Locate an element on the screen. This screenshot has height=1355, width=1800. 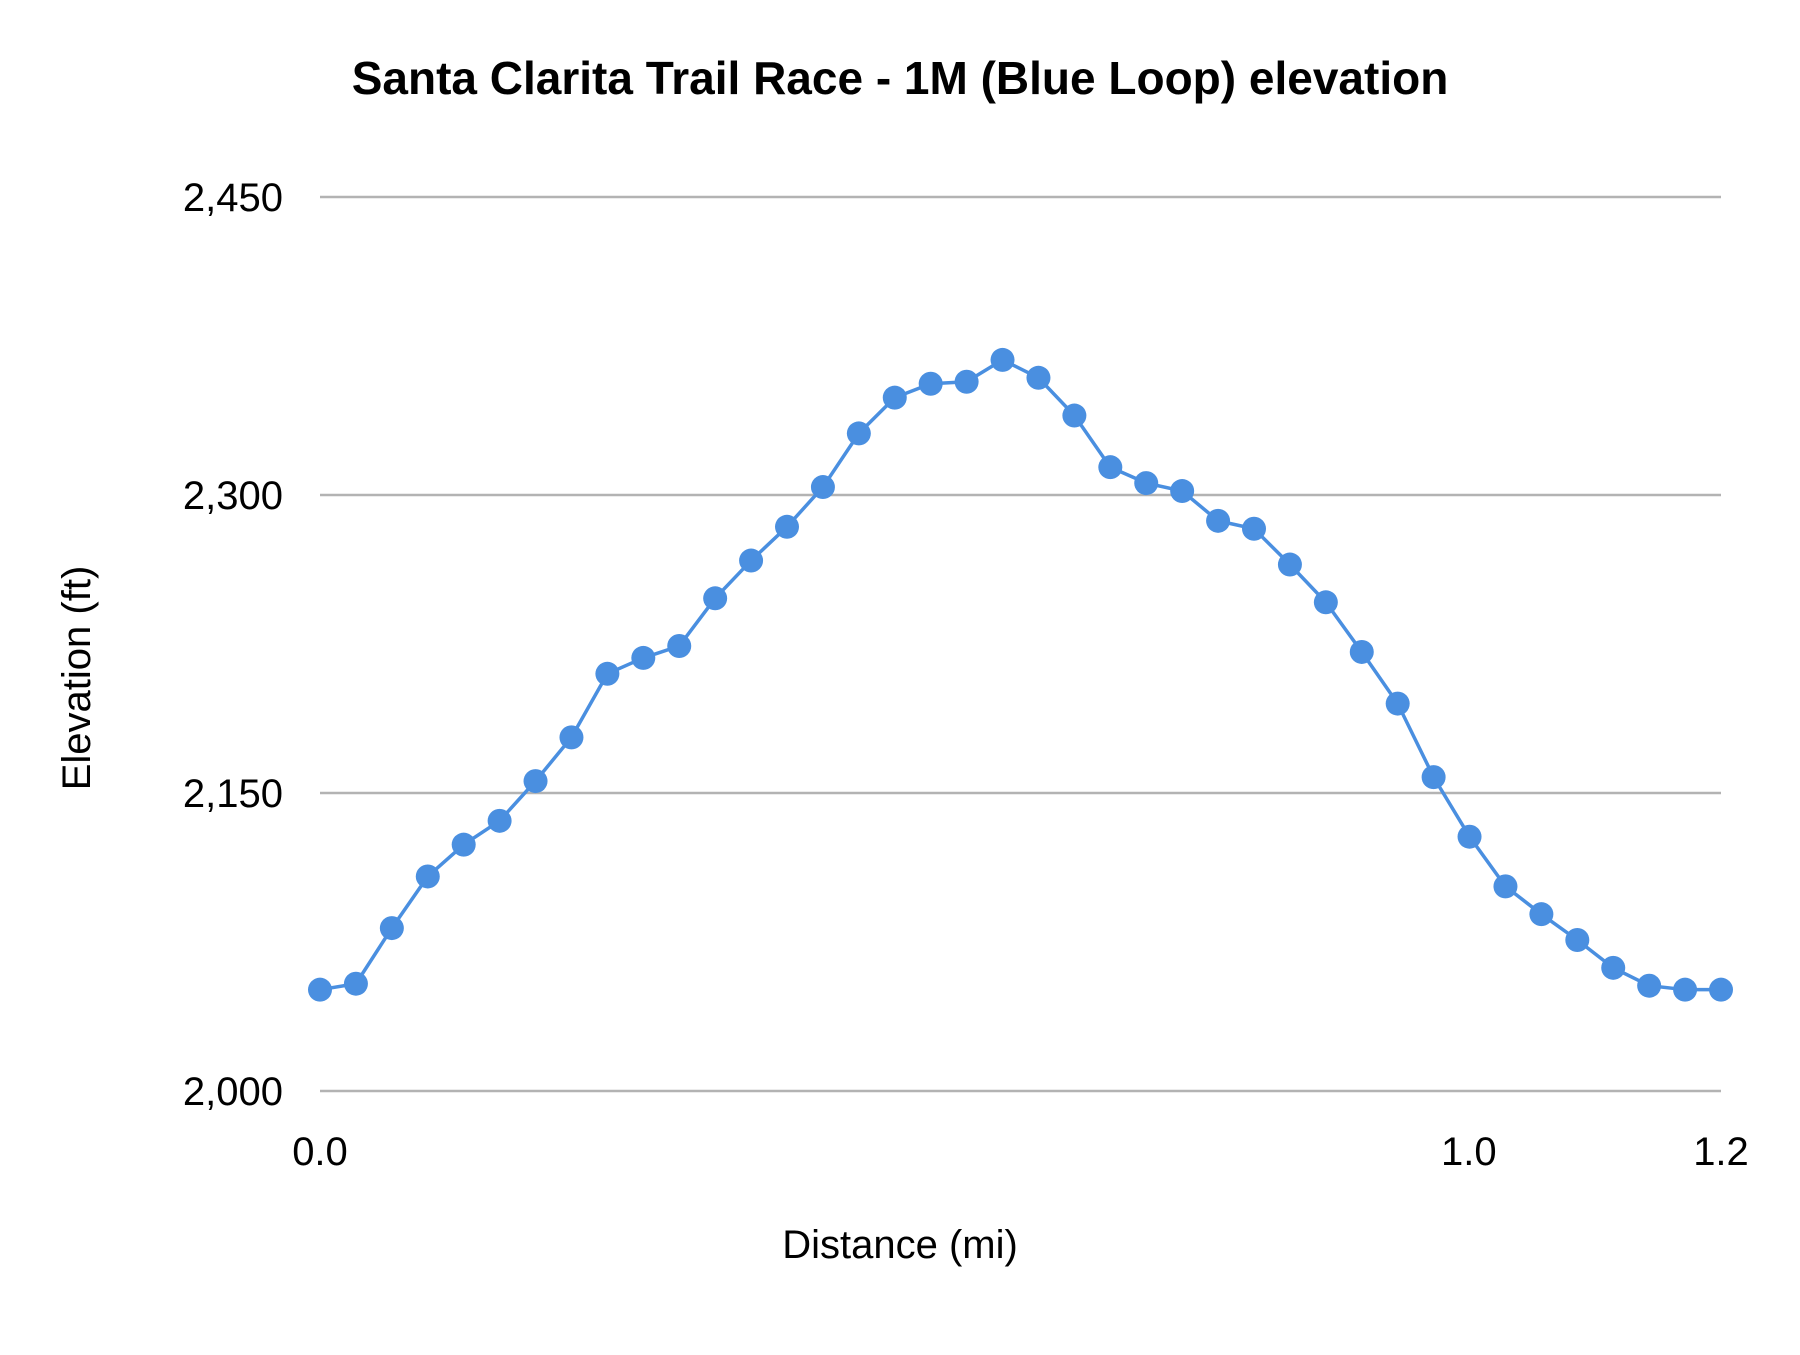
y-tick-label: 2,000 is located at coordinates (233, 1092).